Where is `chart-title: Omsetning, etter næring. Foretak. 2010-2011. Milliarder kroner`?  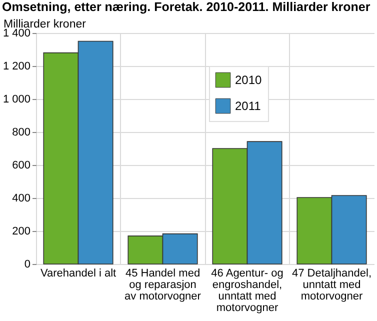 chart-title: Omsetning, etter næring. Foretak. 2010-2011. Milliarder kroner is located at coordinates (186, 7).